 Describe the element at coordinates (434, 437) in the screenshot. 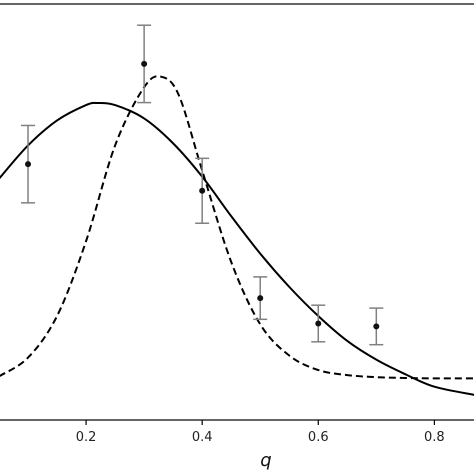

I see `x-tick-label: 0.8` at that location.